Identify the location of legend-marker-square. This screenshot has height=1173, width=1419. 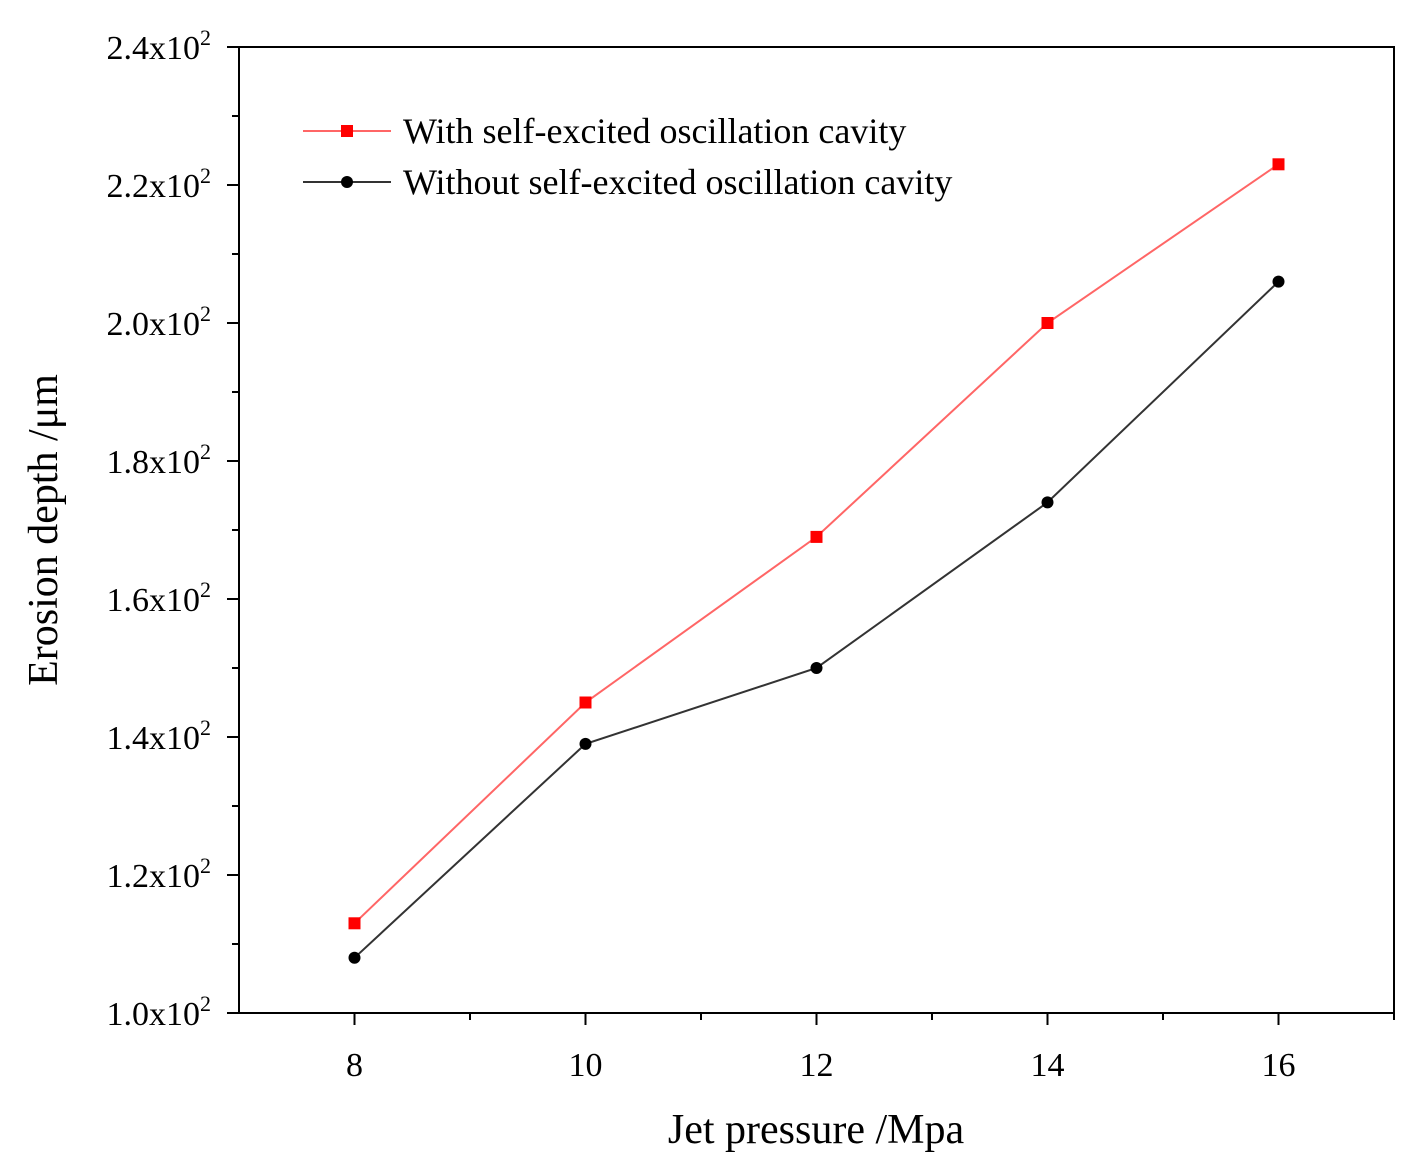
(347, 131).